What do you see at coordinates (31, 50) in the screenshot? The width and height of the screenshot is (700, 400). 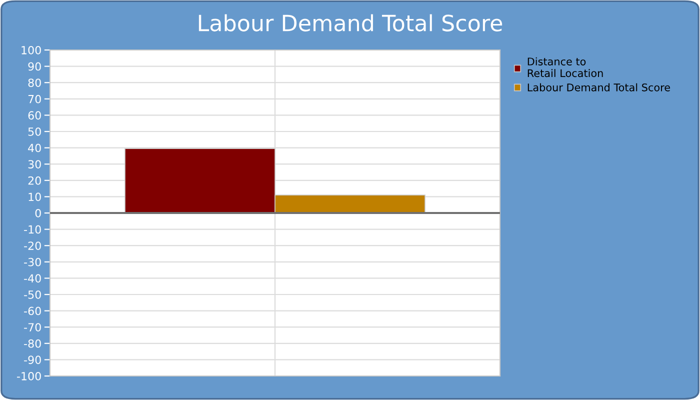 I see `y-tick-label: 100` at bounding box center [31, 50].